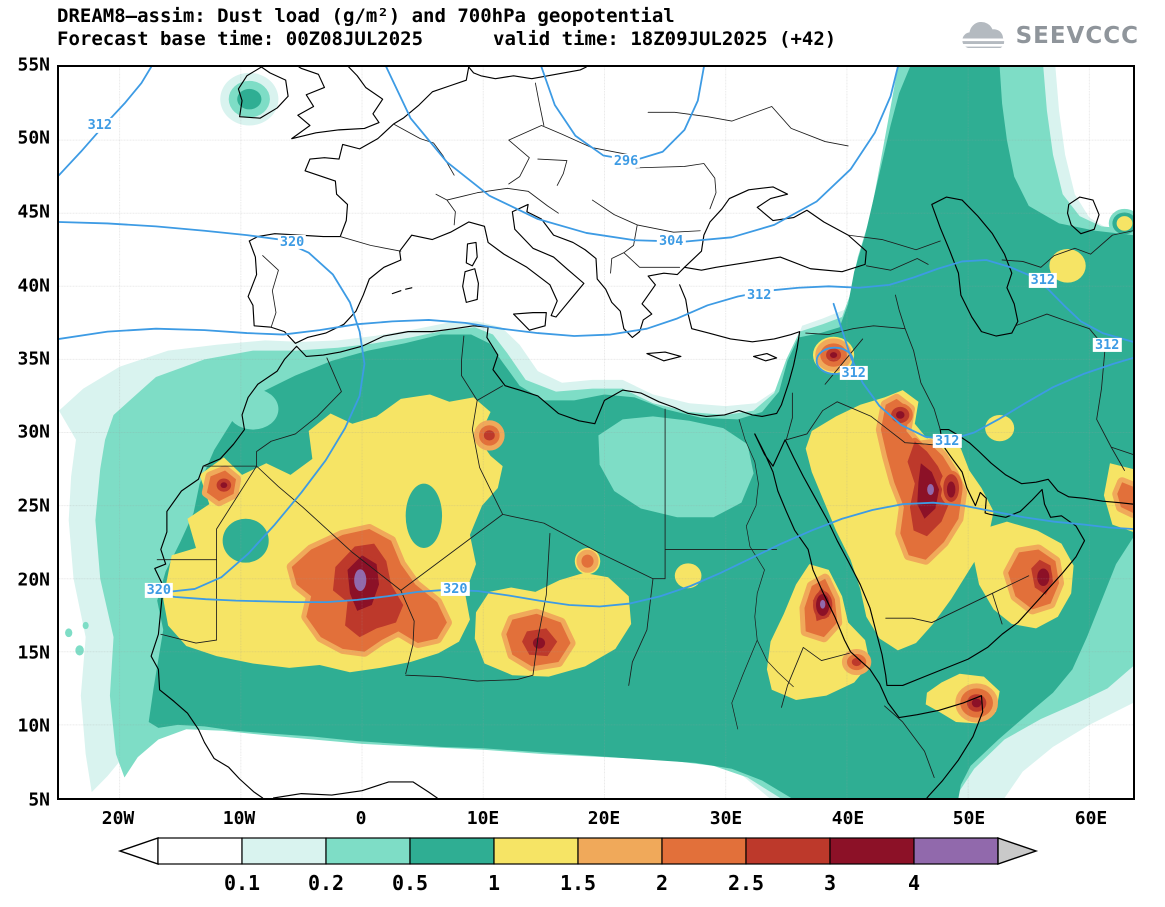 The image size is (1165, 907). I want to click on contour-label: 304, so click(671, 240).